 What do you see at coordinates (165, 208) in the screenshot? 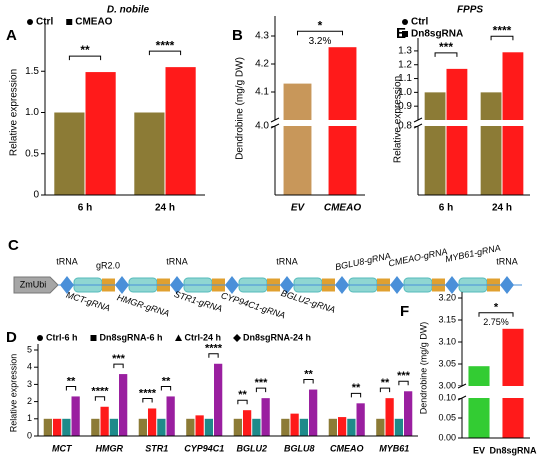
I see `x-tick-label: 24 h` at bounding box center [165, 208].